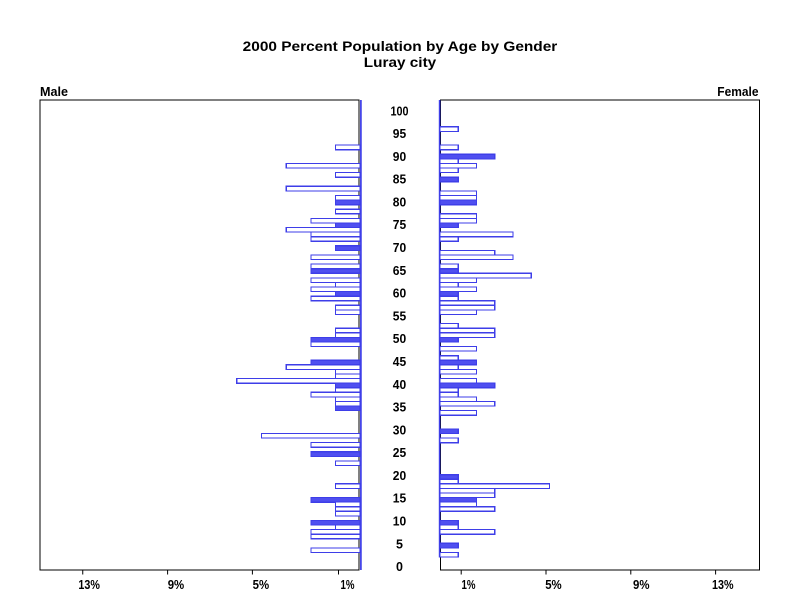  What do you see at coordinates (399, 361) in the screenshot?
I see `svg-text: 45` at bounding box center [399, 361].